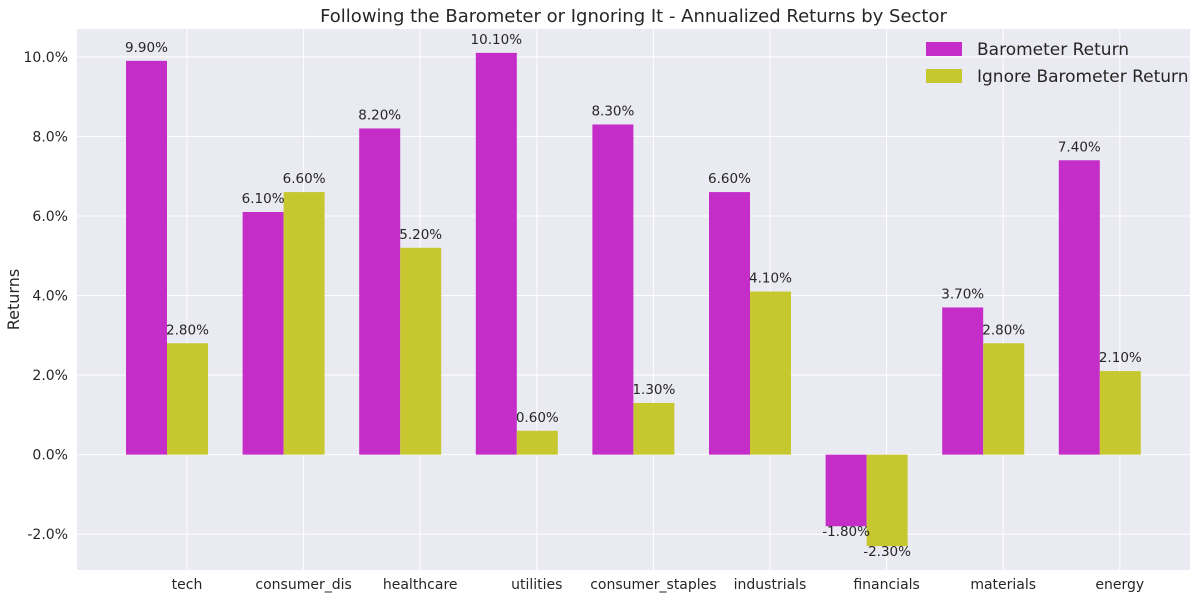 This screenshot has height=599, width=1198. Describe the element at coordinates (653, 390) in the screenshot. I see `data-label: 1.30%` at that location.